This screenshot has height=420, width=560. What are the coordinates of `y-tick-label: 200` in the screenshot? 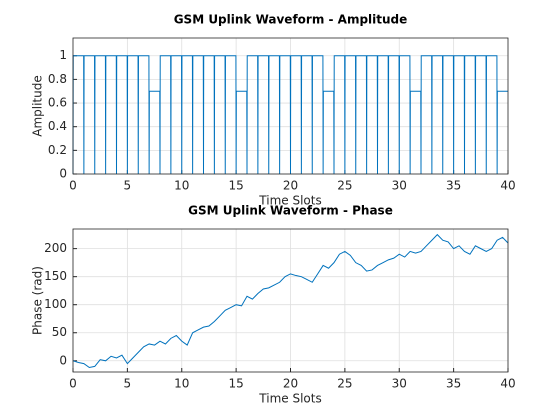 It's located at (55, 248).